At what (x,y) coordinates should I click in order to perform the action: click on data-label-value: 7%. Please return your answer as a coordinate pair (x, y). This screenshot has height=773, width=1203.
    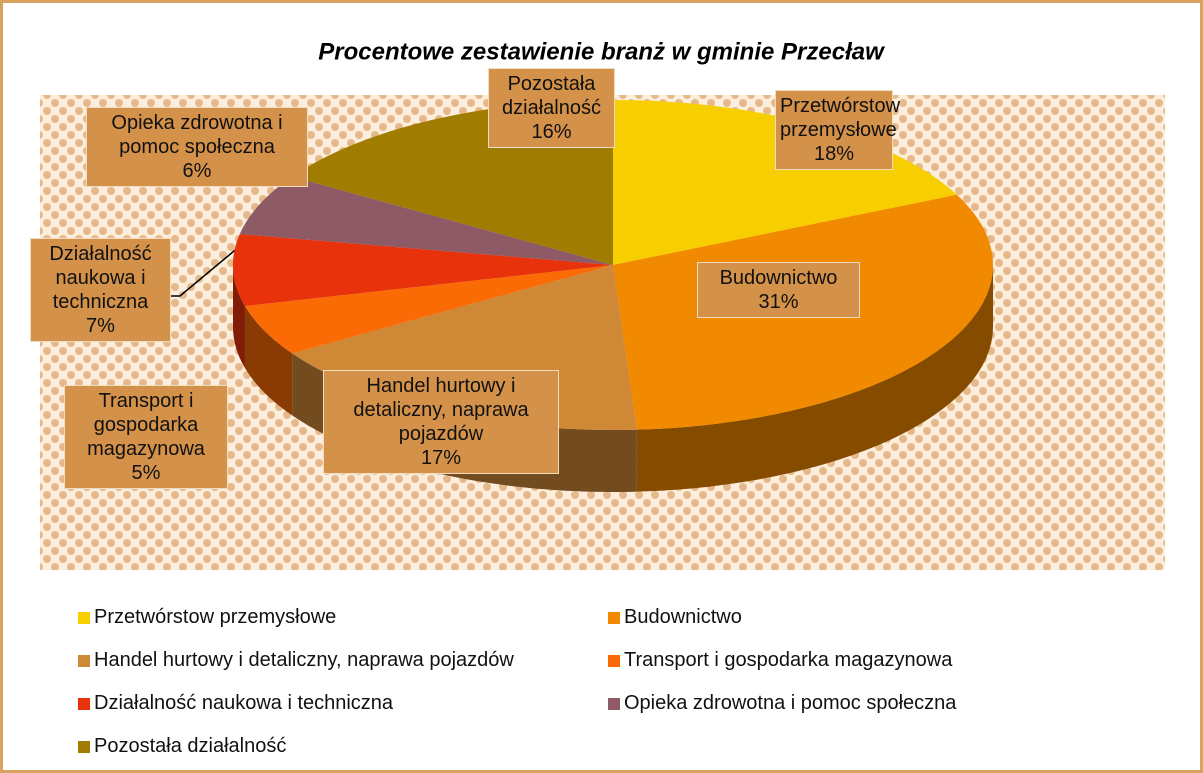
    Looking at the image, I should click on (100, 326).